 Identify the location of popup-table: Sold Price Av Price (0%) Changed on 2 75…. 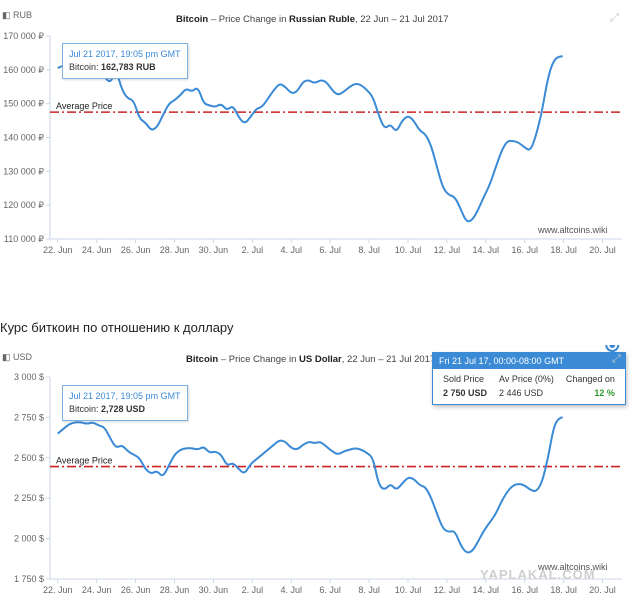
(529, 386).